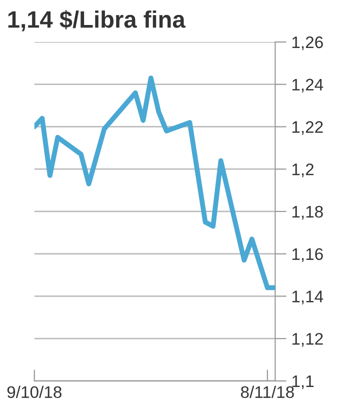 The width and height of the screenshot is (344, 420). I want to click on x-tick-label: 9/10/18, so click(34, 392).